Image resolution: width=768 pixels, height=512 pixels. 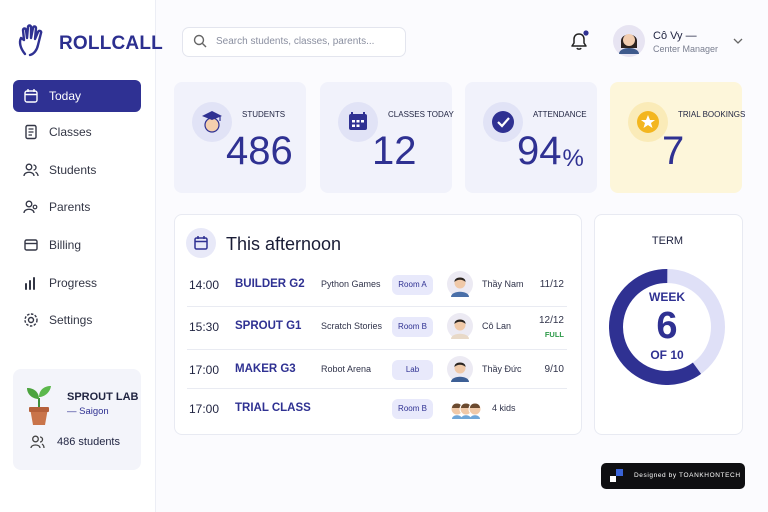 I want to click on nav-label: Settings, so click(x=71, y=320).